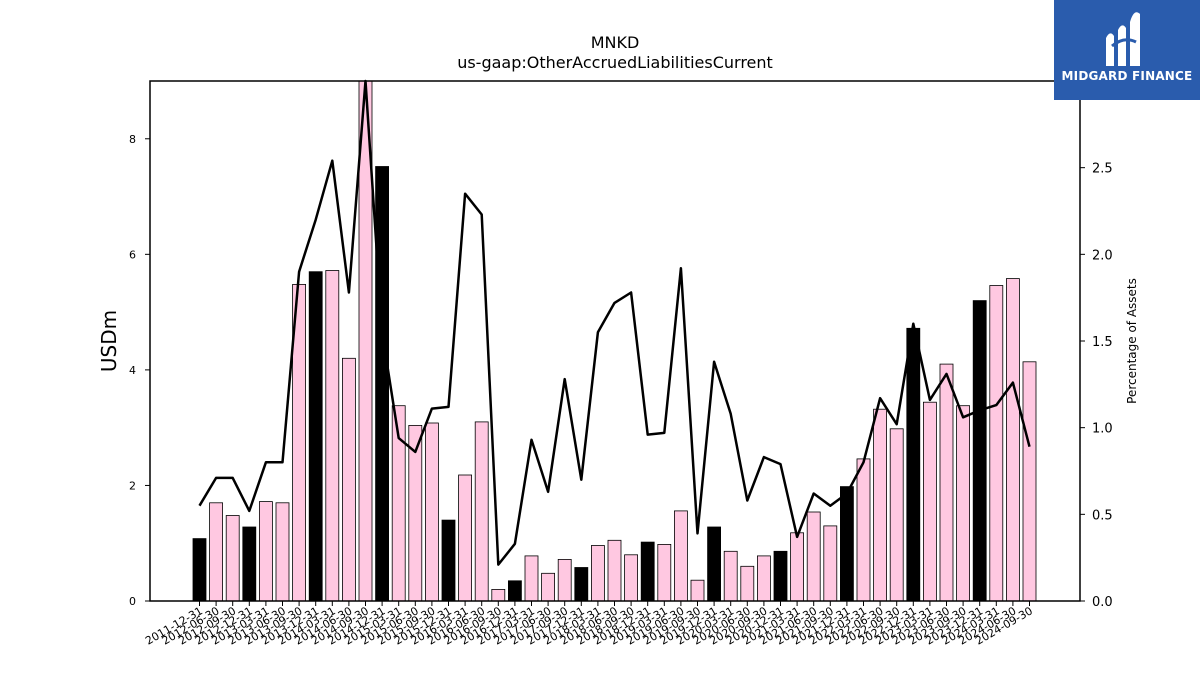  I want to click on chart-title: MNKD, so click(615, 42).